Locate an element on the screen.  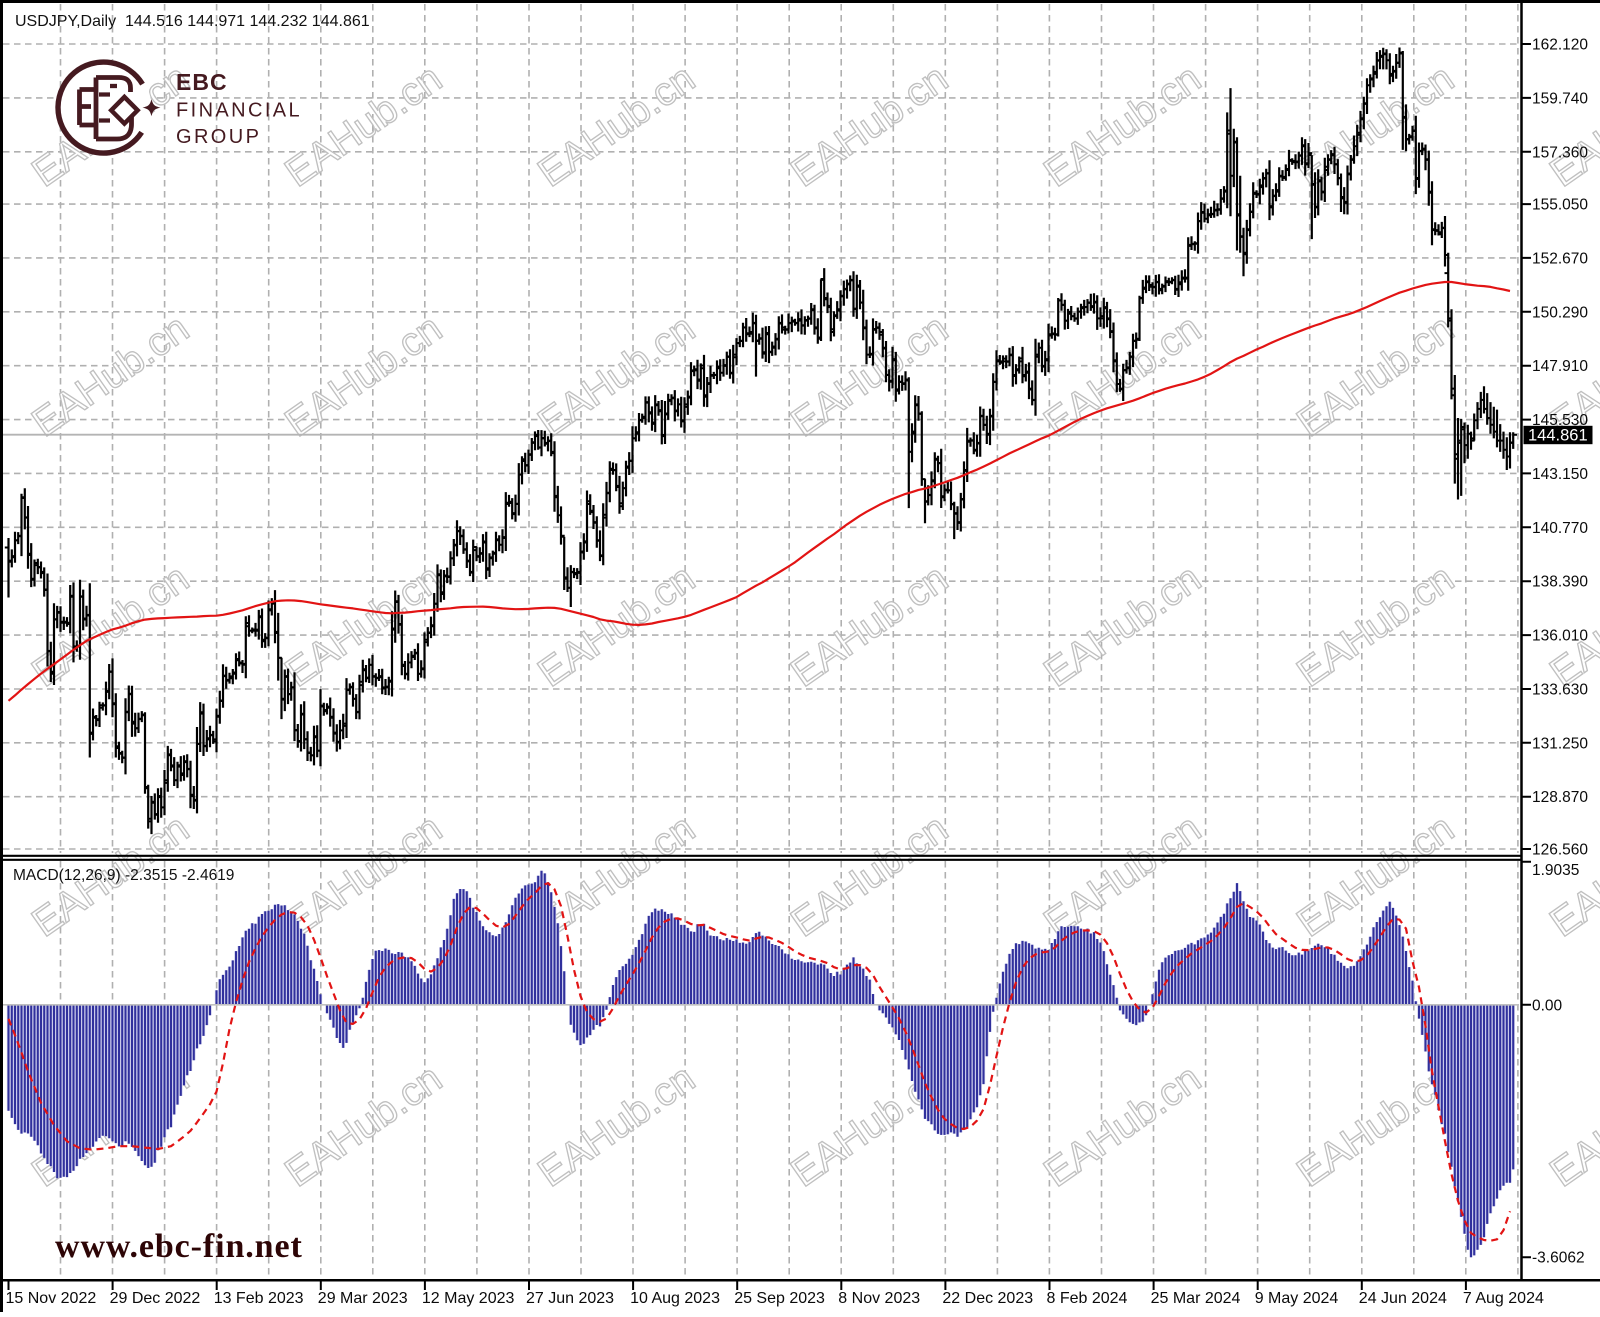
svg-text: 159.740 is located at coordinates (1560, 98).